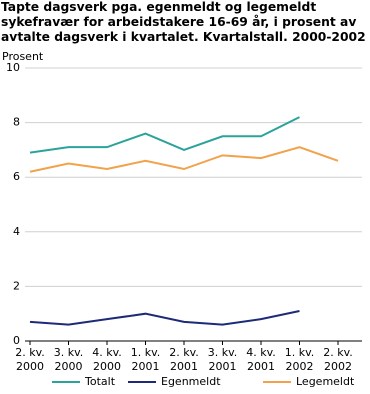 This screenshot has width=370, height=394. Describe the element at coordinates (100, 381) in the screenshot. I see `legend-label: Totalt` at that location.